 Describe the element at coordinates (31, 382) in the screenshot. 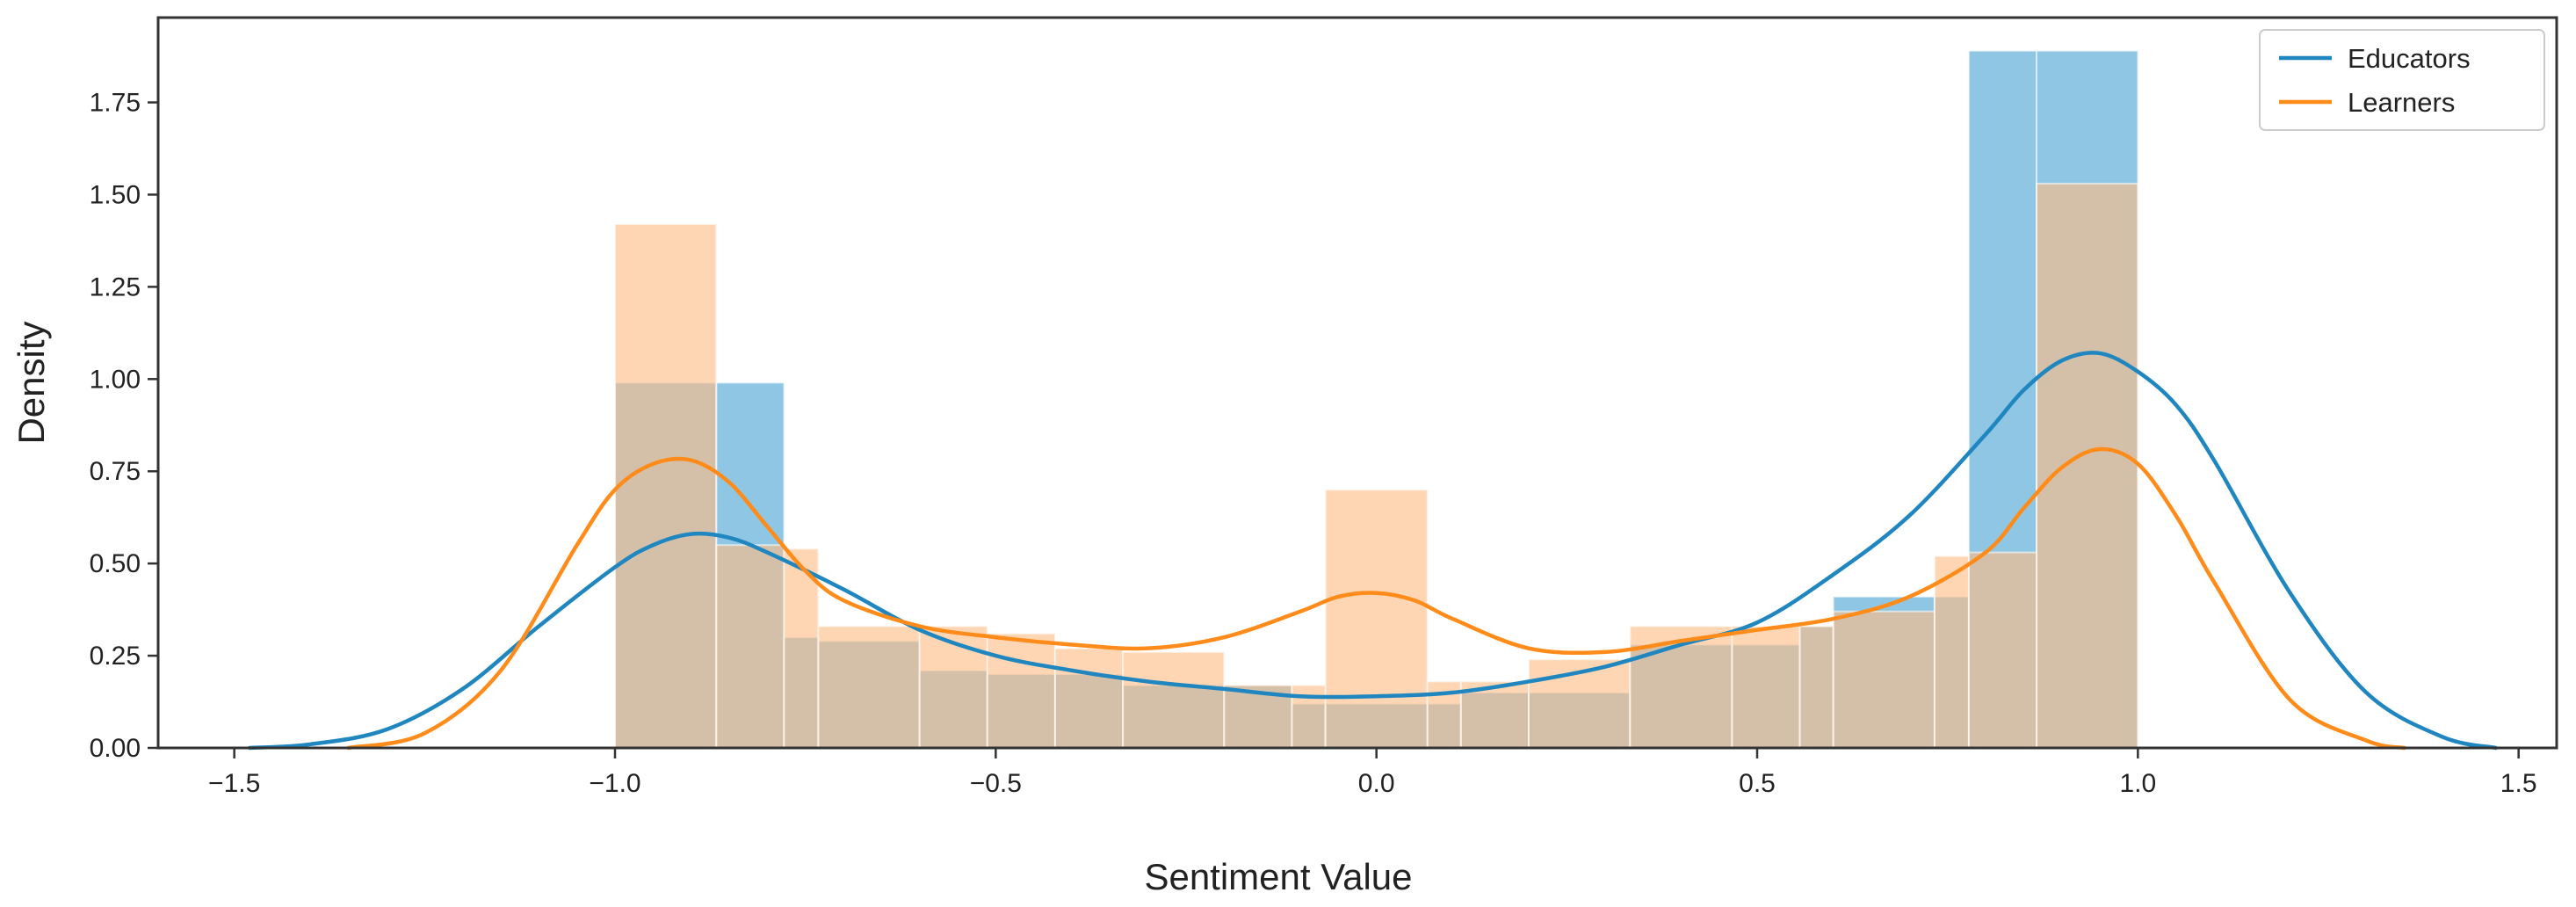

I see `y-axis-label: Density` at that location.